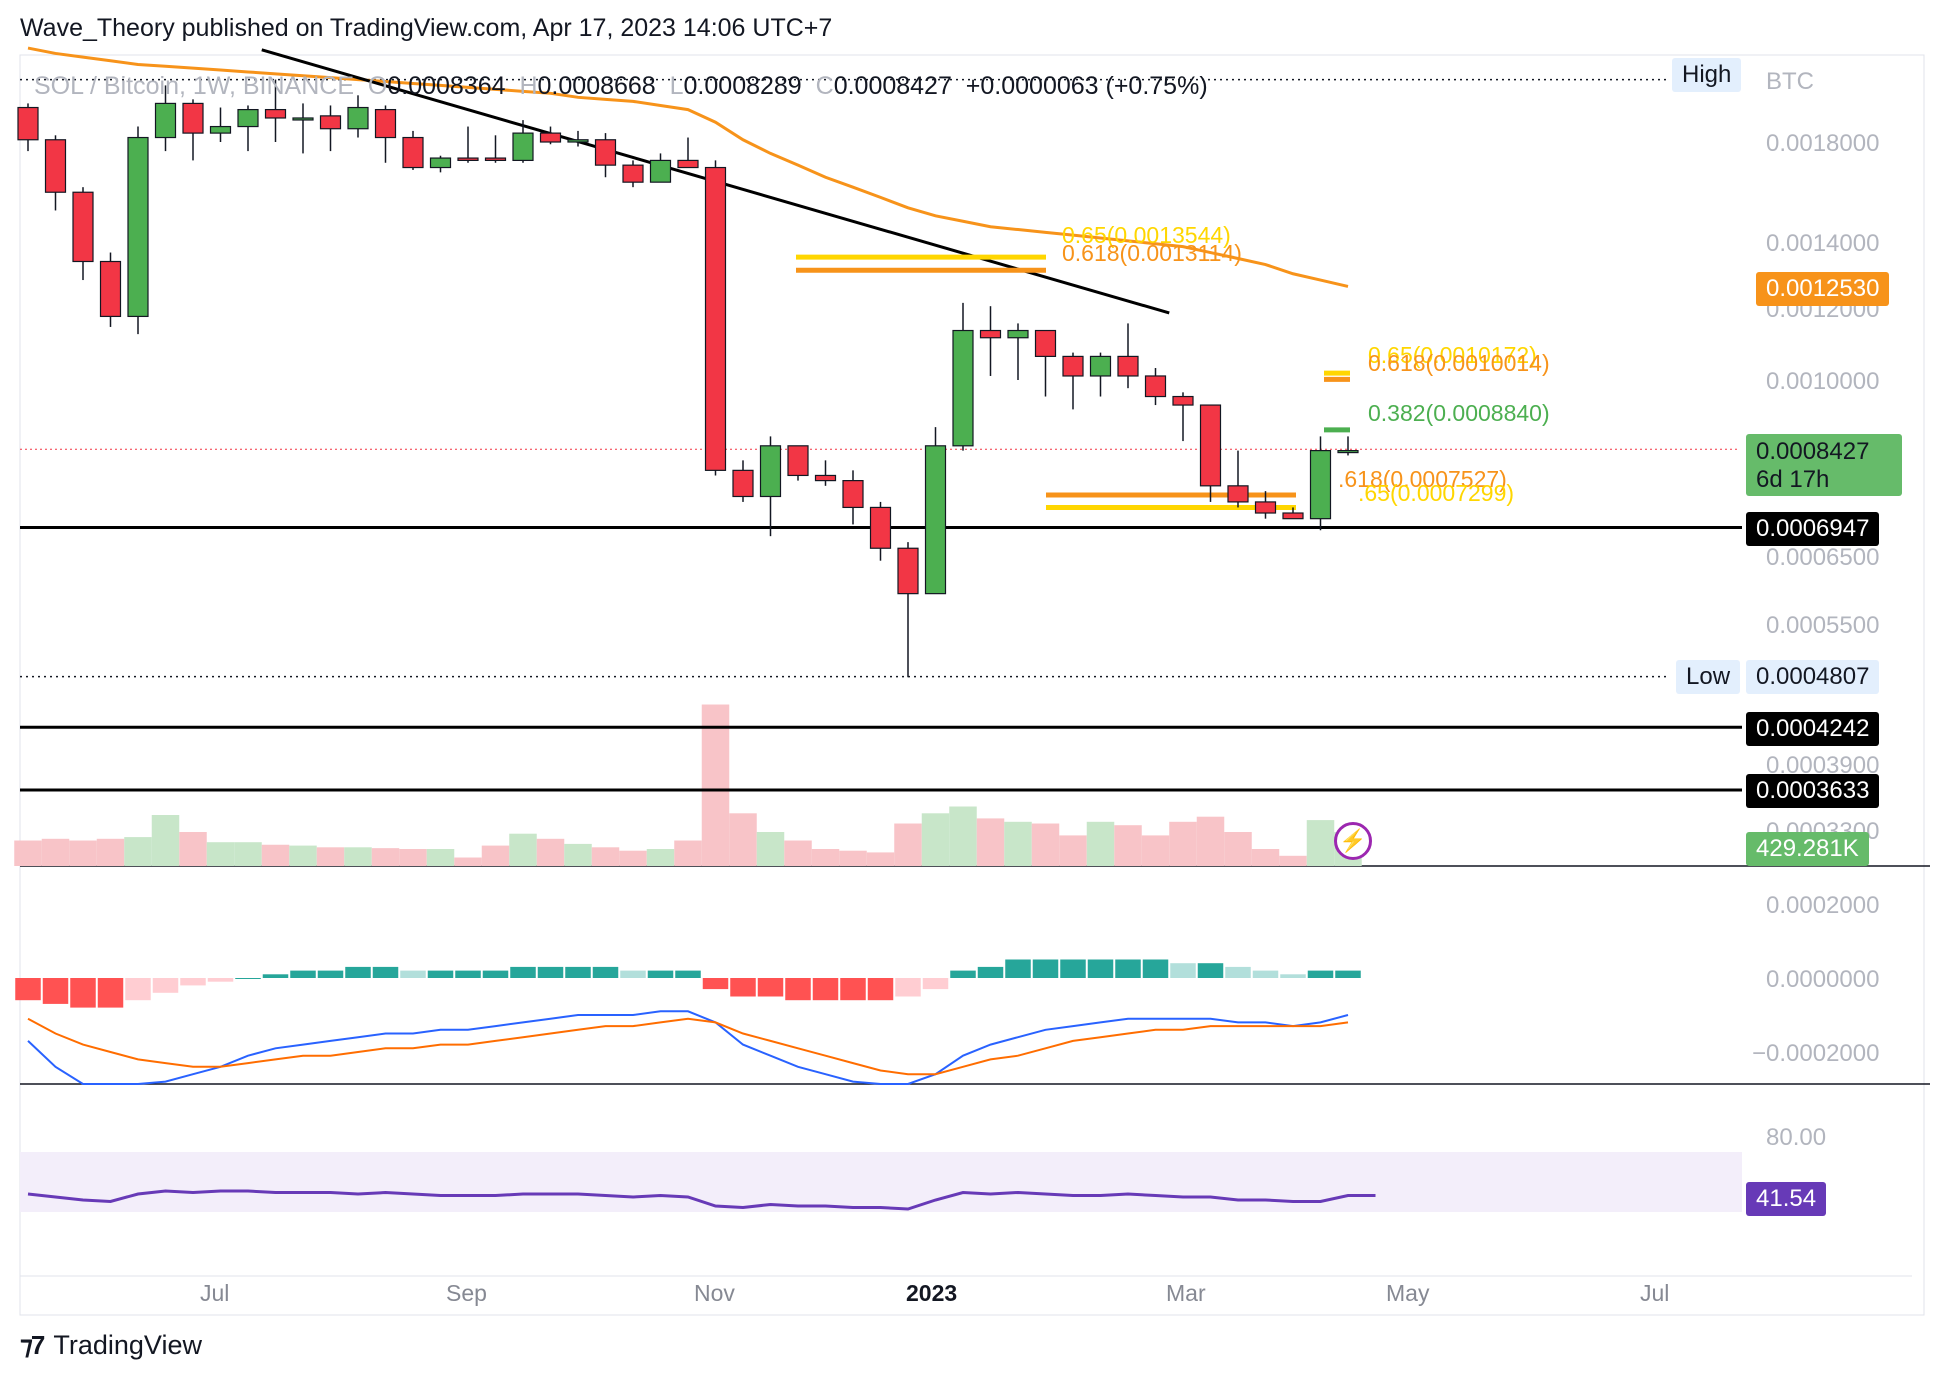 Image resolution: width=1940 pixels, height=1378 pixels. What do you see at coordinates (194, 86) in the screenshot?
I see `symbol-label: SOL / Bitcoin, 1W, BINANCE` at bounding box center [194, 86].